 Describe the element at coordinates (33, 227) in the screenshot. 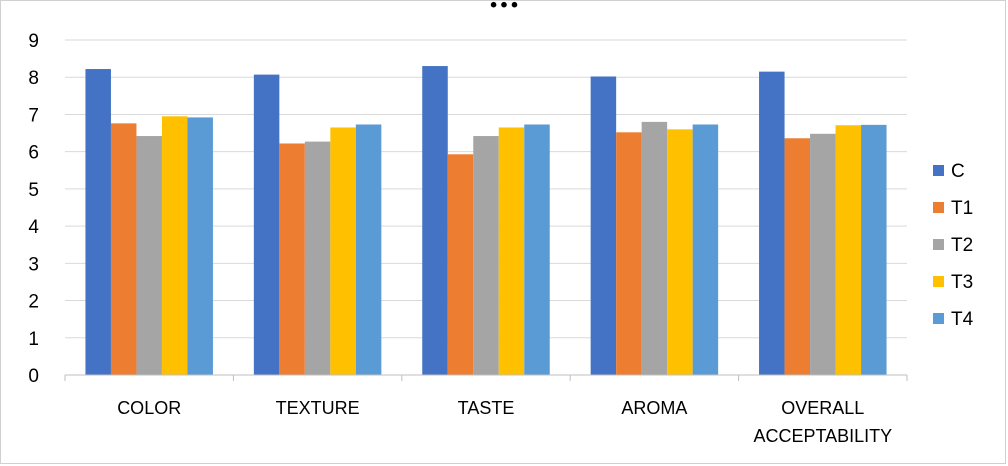

I see `y-tick-label: 4` at that location.